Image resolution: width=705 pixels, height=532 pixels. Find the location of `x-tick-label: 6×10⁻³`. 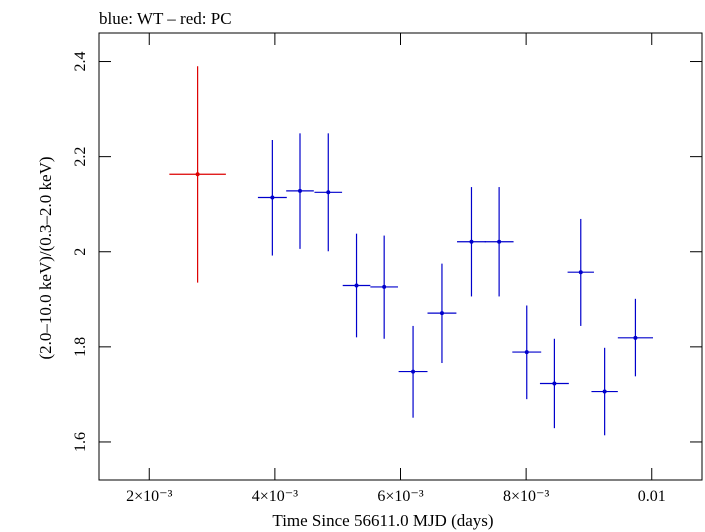

x-tick-label: 6×10⁻³ is located at coordinates (400, 496).